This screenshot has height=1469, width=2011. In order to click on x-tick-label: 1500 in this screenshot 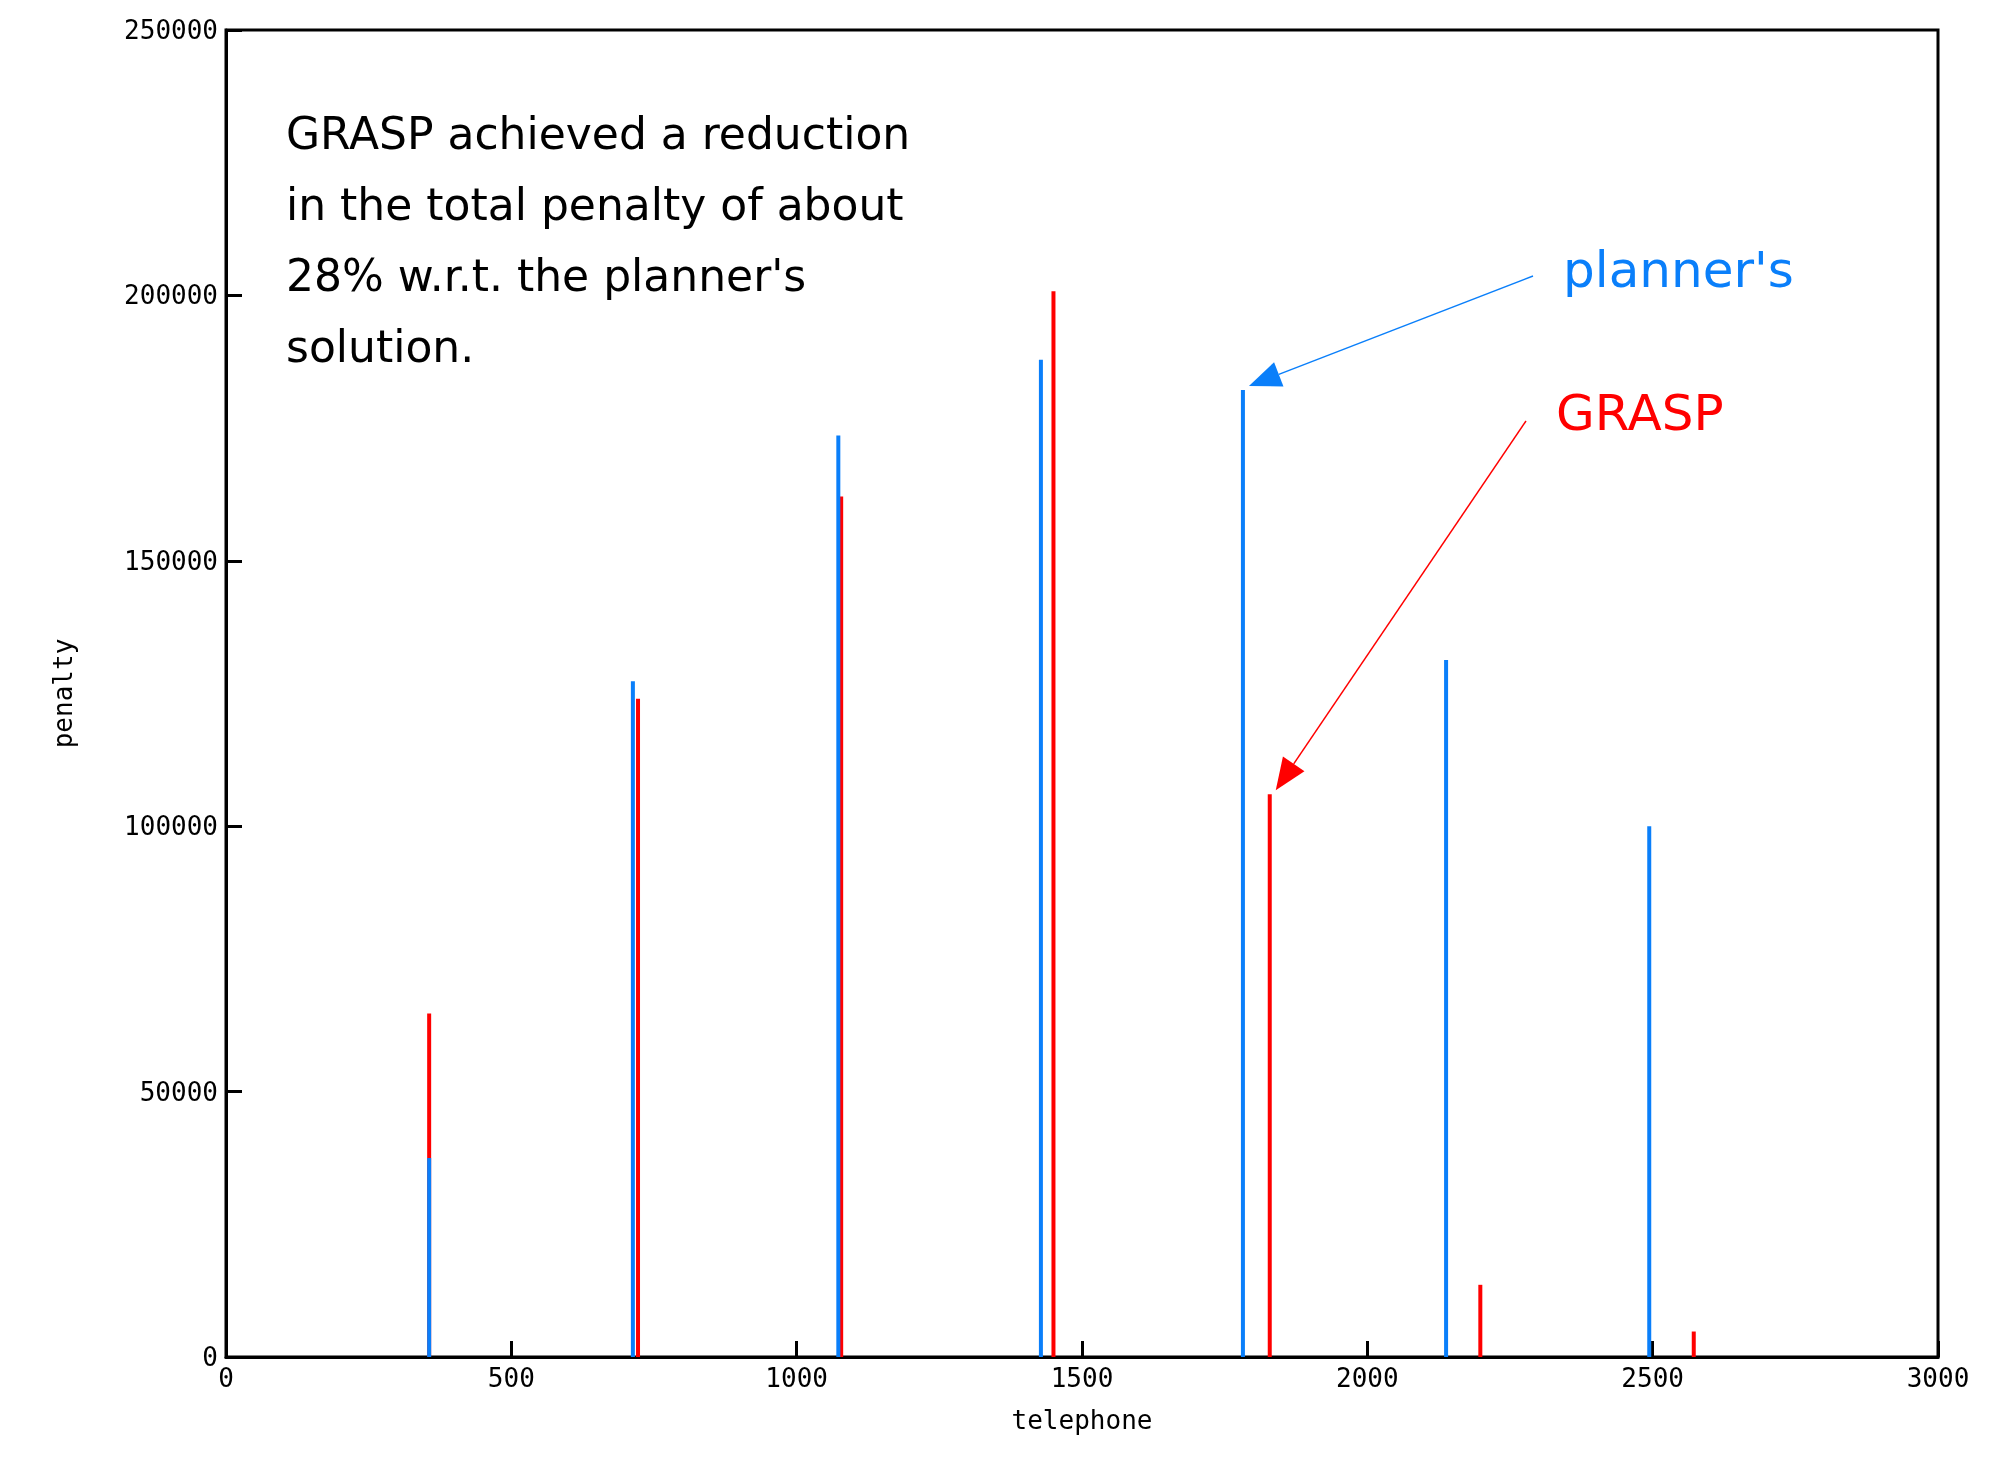, I will do `click(1082, 1378)`.